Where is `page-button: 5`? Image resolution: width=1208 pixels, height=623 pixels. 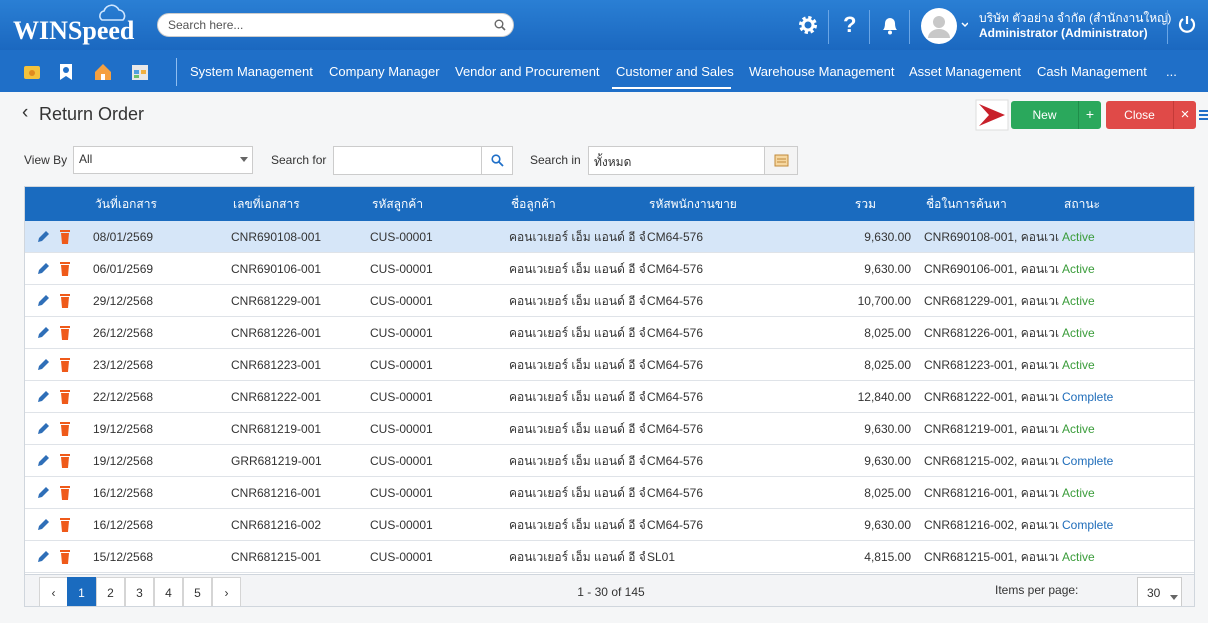
page-button: 5 is located at coordinates (197, 591).